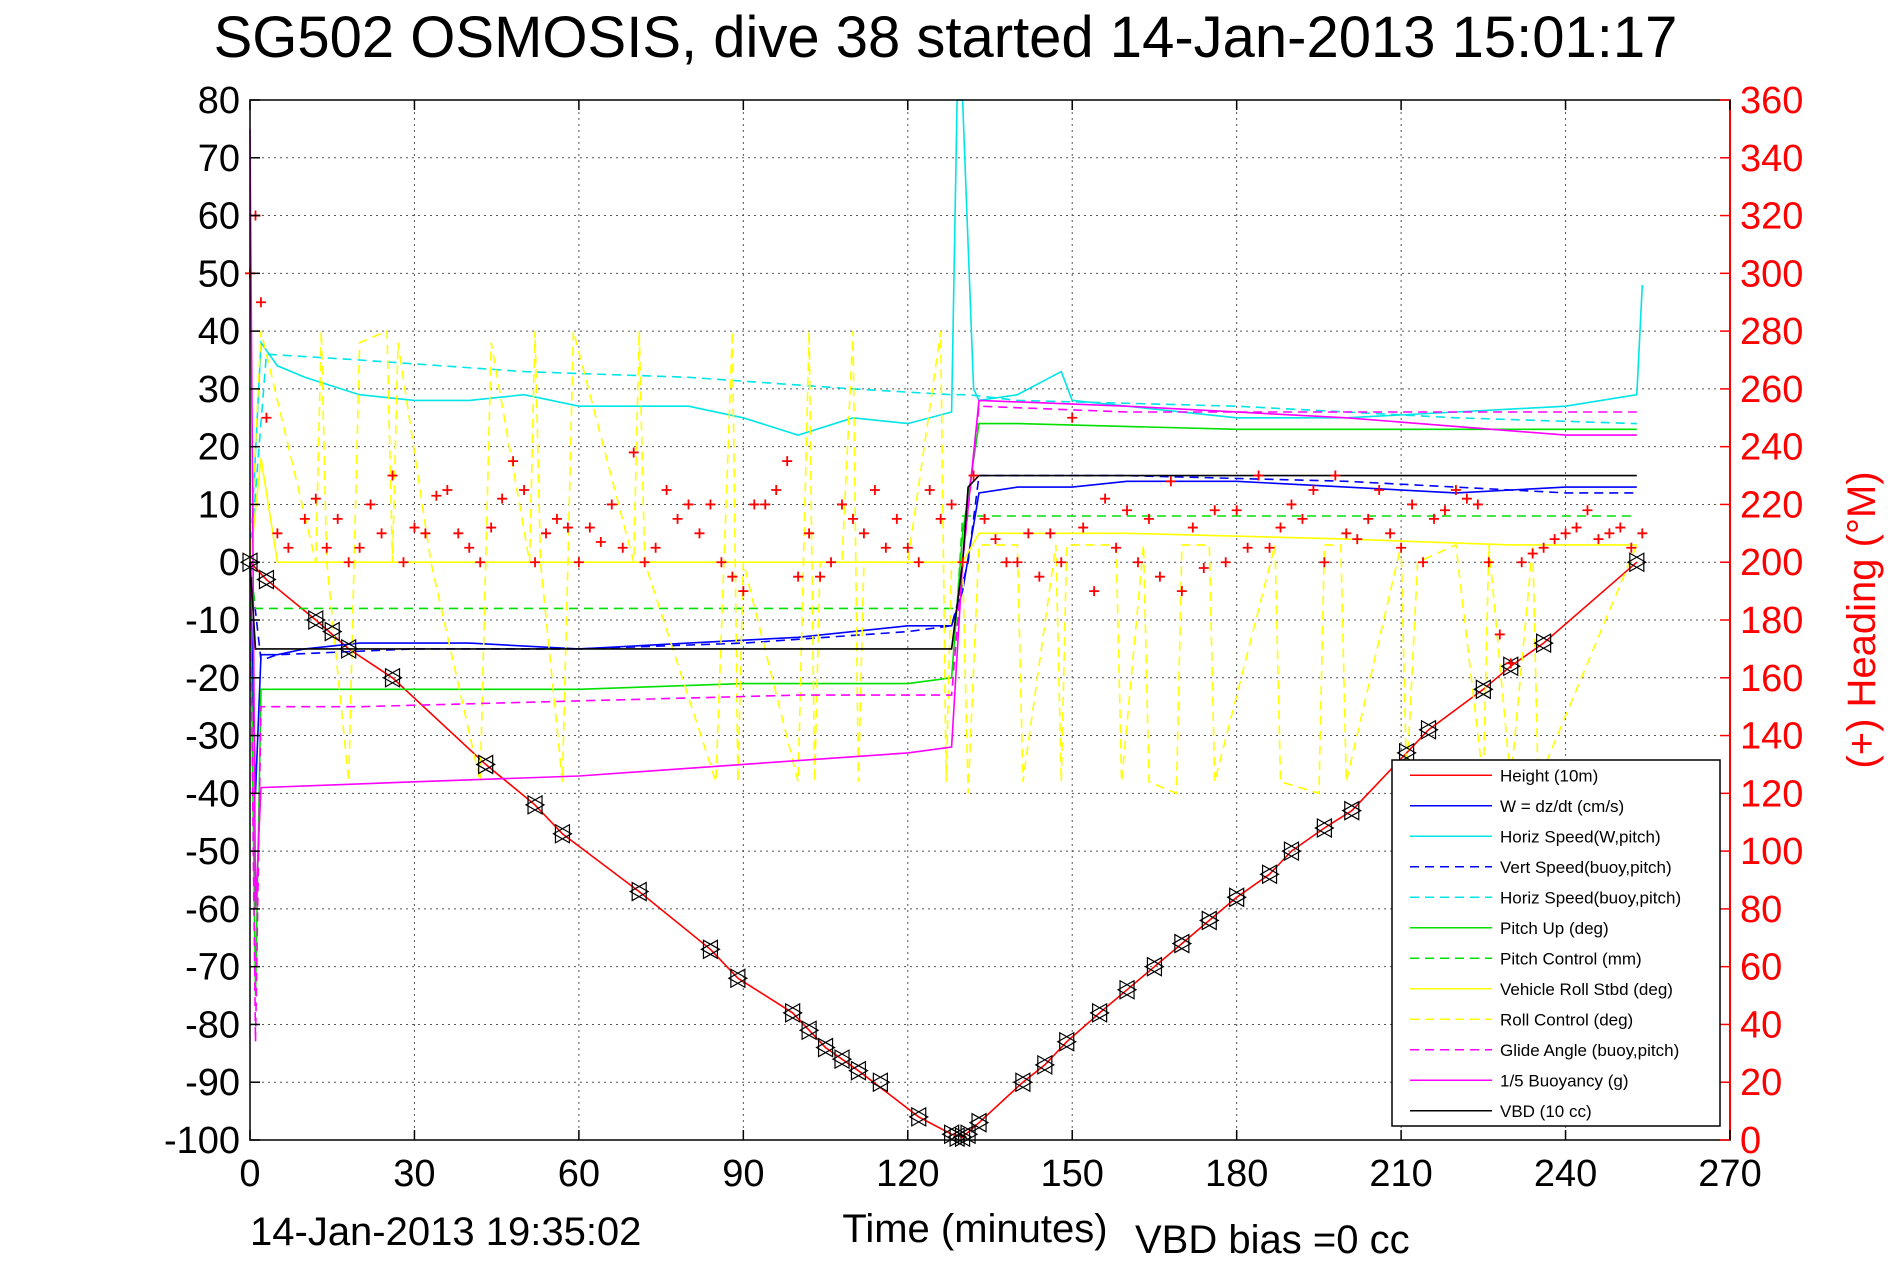 The width and height of the screenshot is (1891, 1263). What do you see at coordinates (974, 1229) in the screenshot?
I see `x-axis-label: Time (minutes)` at bounding box center [974, 1229].